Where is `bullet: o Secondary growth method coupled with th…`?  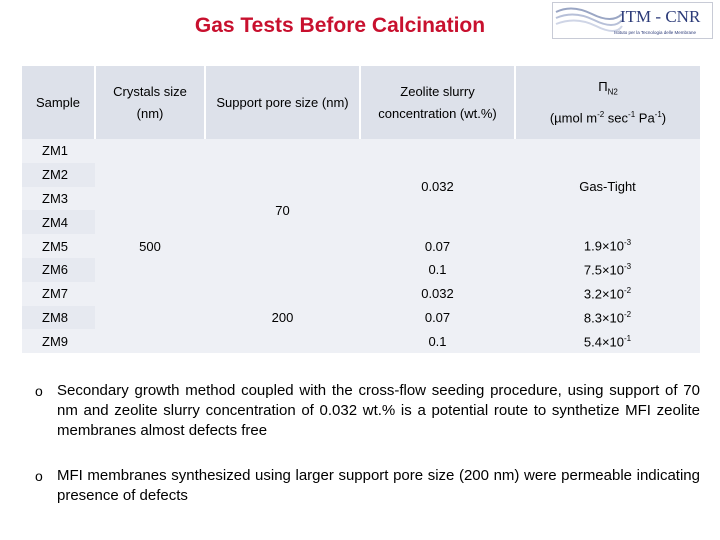
bullet: o Secondary growth method coupled with th… is located at coordinates (367, 411).